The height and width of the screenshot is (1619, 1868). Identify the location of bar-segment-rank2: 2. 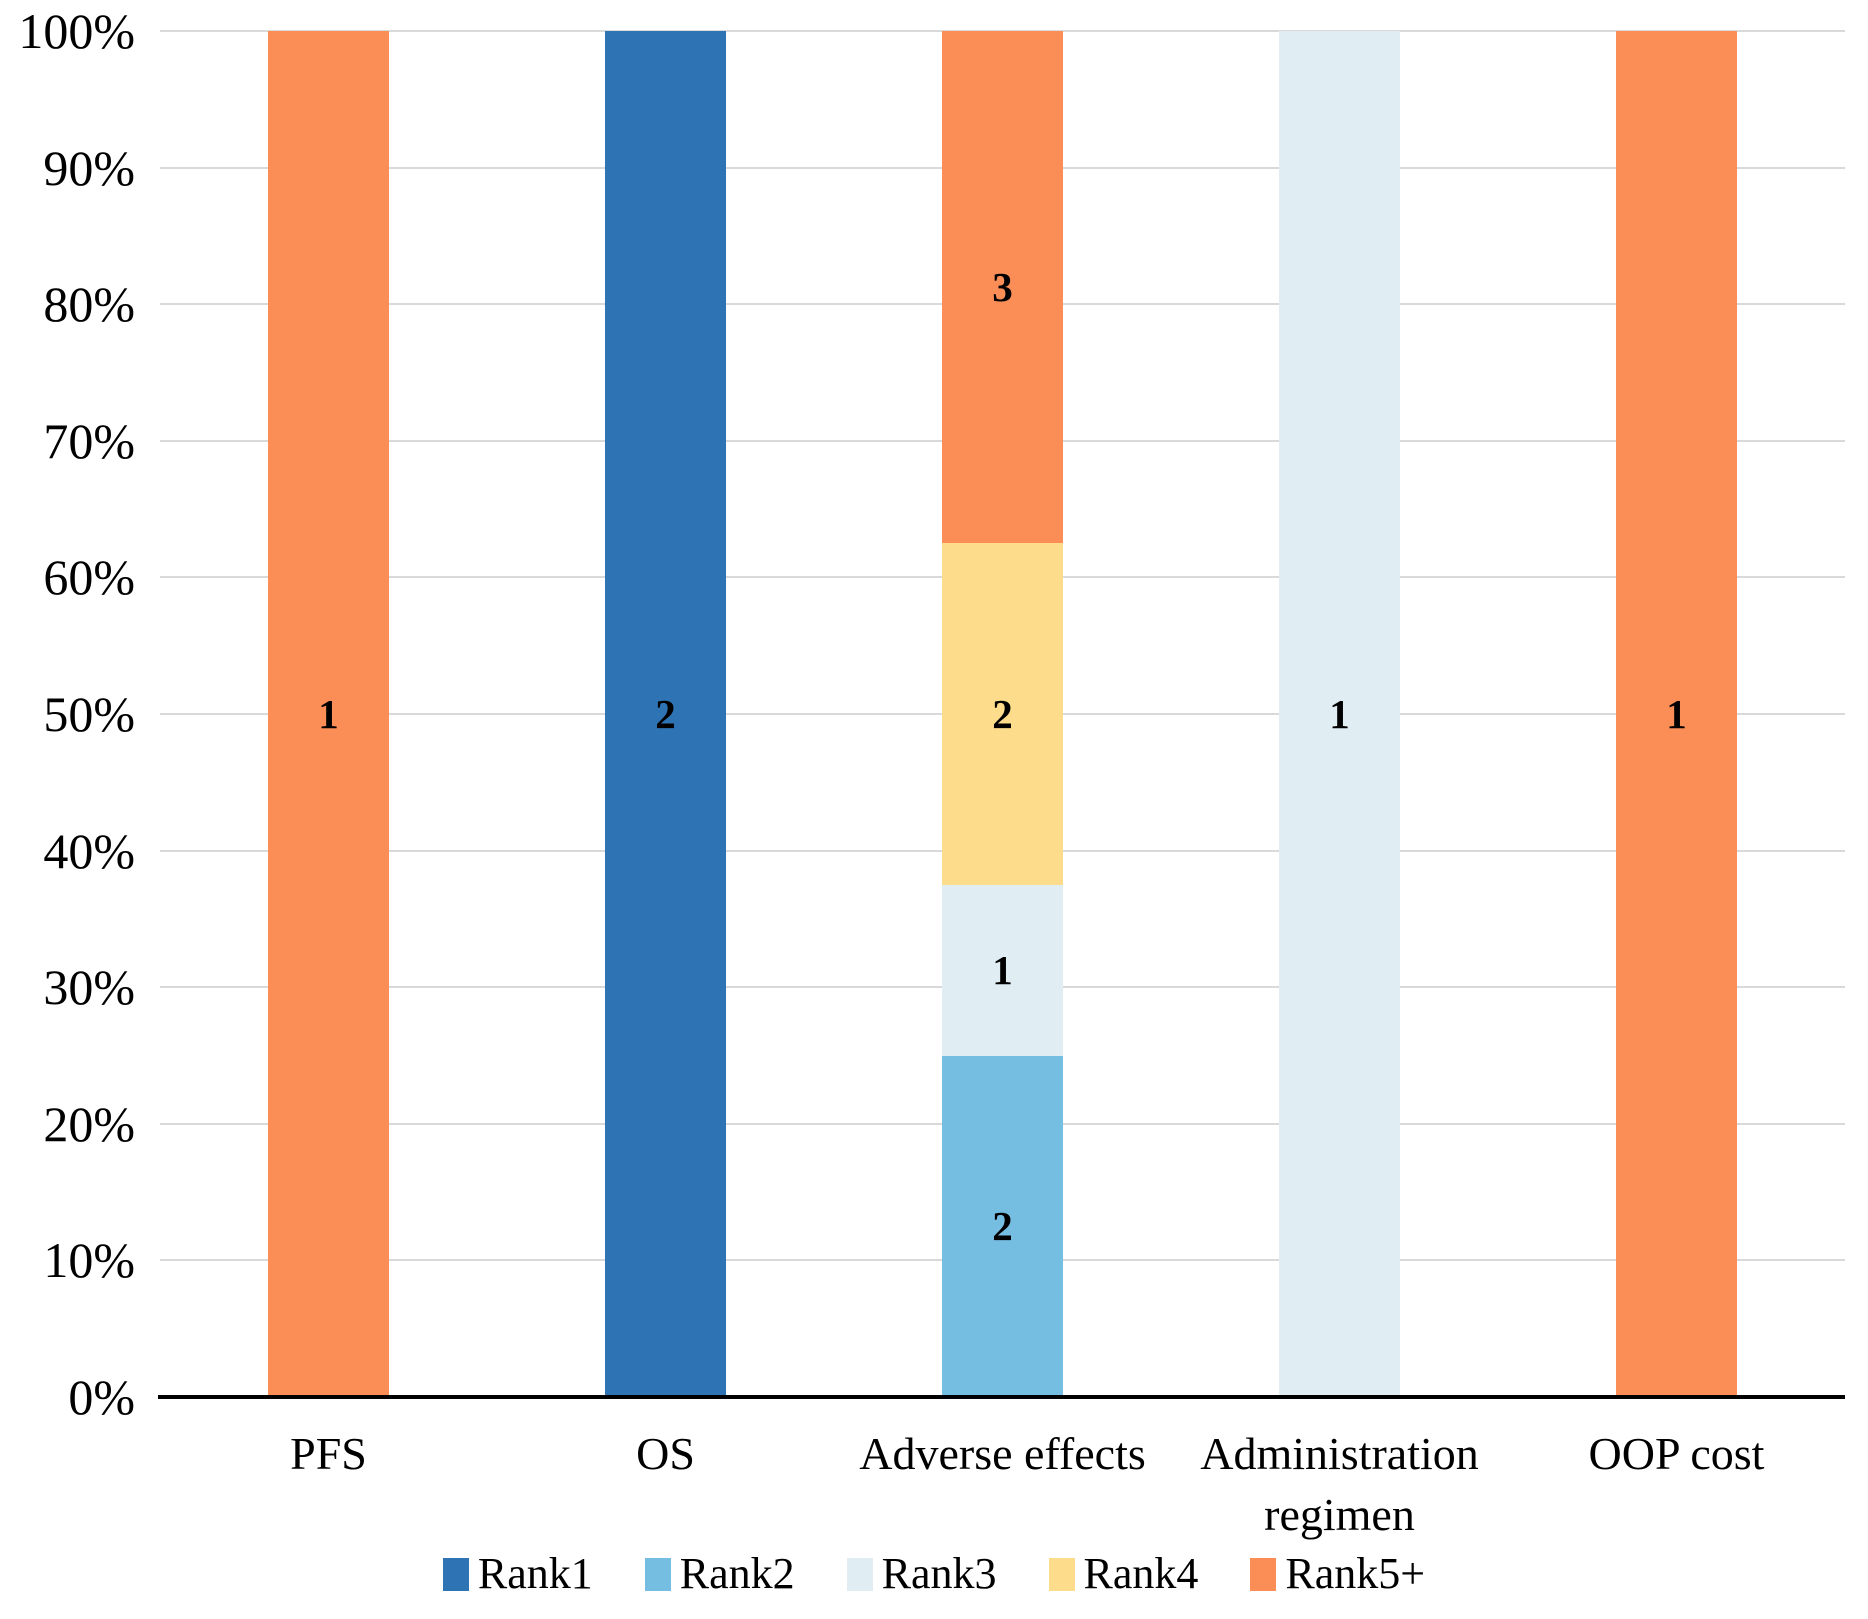
(1002, 1226).